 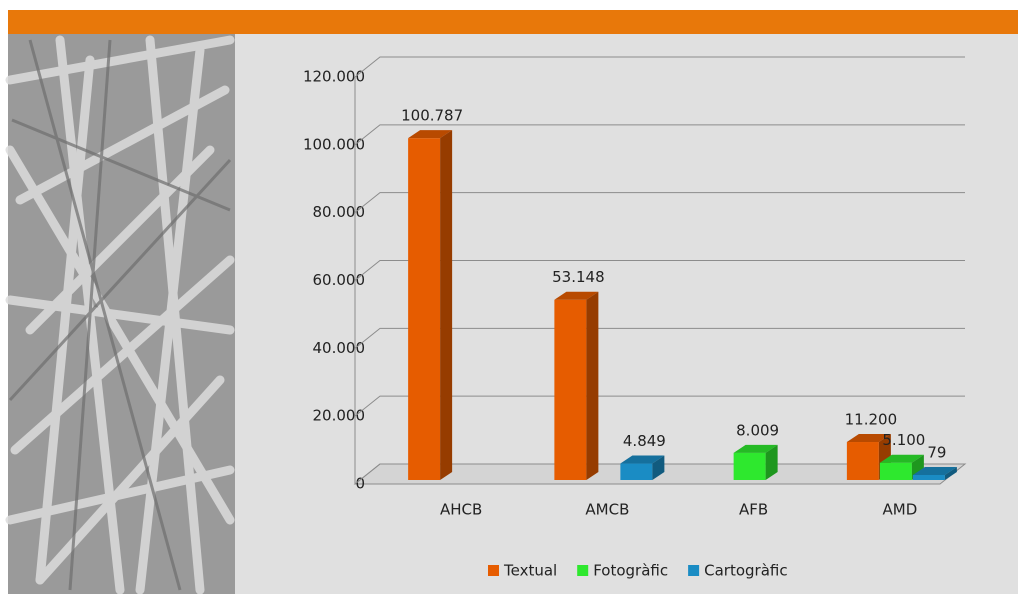 I want to click on legend-label: Fotogràfic, so click(x=630, y=571).